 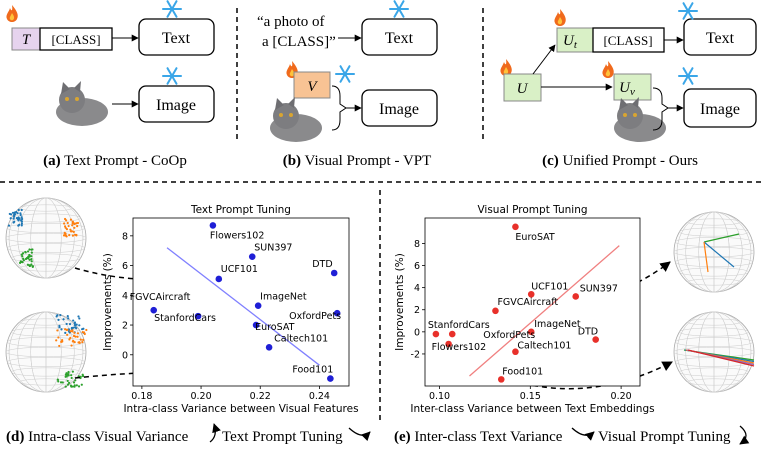 I want to click on point-label: Flowers102, so click(x=237, y=235).